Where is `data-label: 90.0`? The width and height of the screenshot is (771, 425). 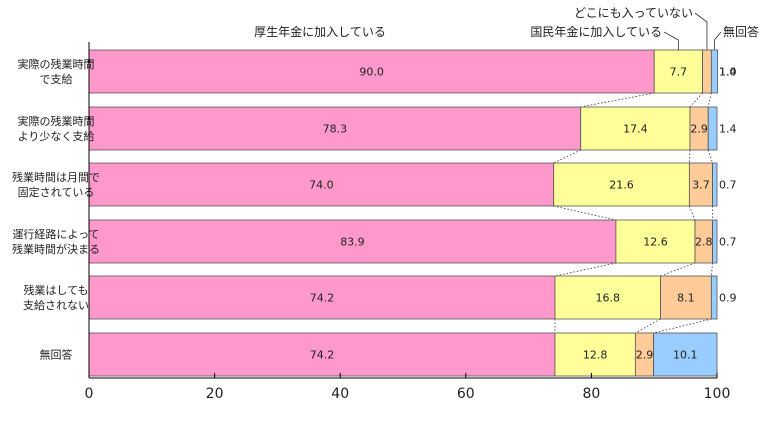 data-label: 90.0 is located at coordinates (371, 72).